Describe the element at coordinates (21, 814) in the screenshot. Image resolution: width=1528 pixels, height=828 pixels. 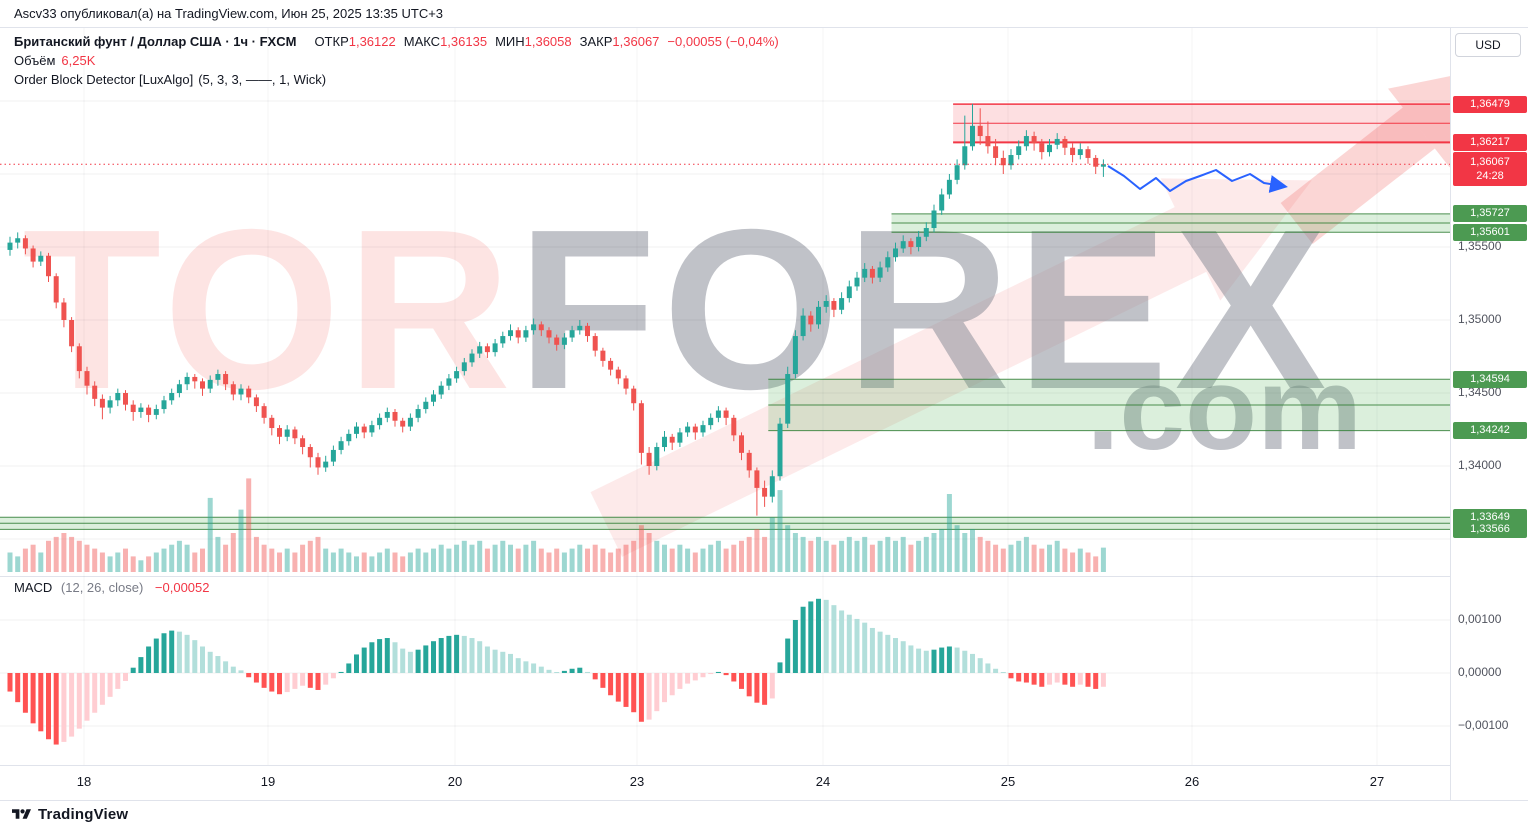
I see `tradingview-logo-icon` at that location.